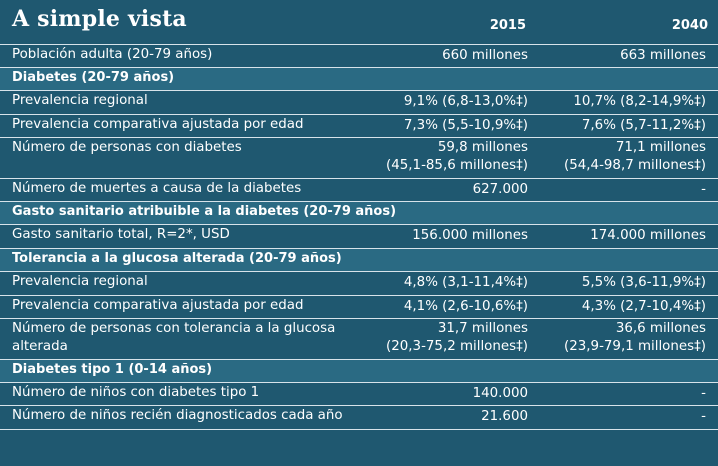  I want to click on value-2015: 140.000, so click(500, 394).